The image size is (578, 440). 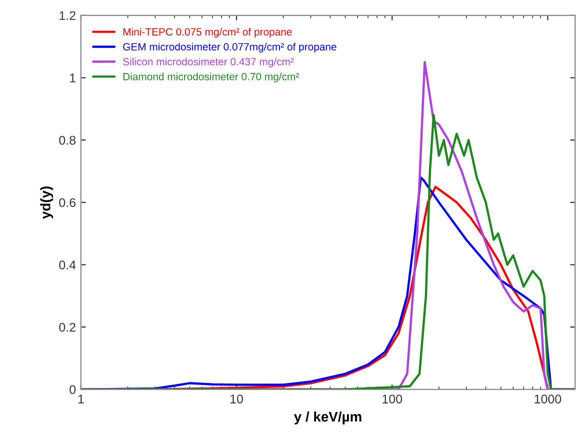 I want to click on y-tick-label: 1.2, so click(x=68, y=15).